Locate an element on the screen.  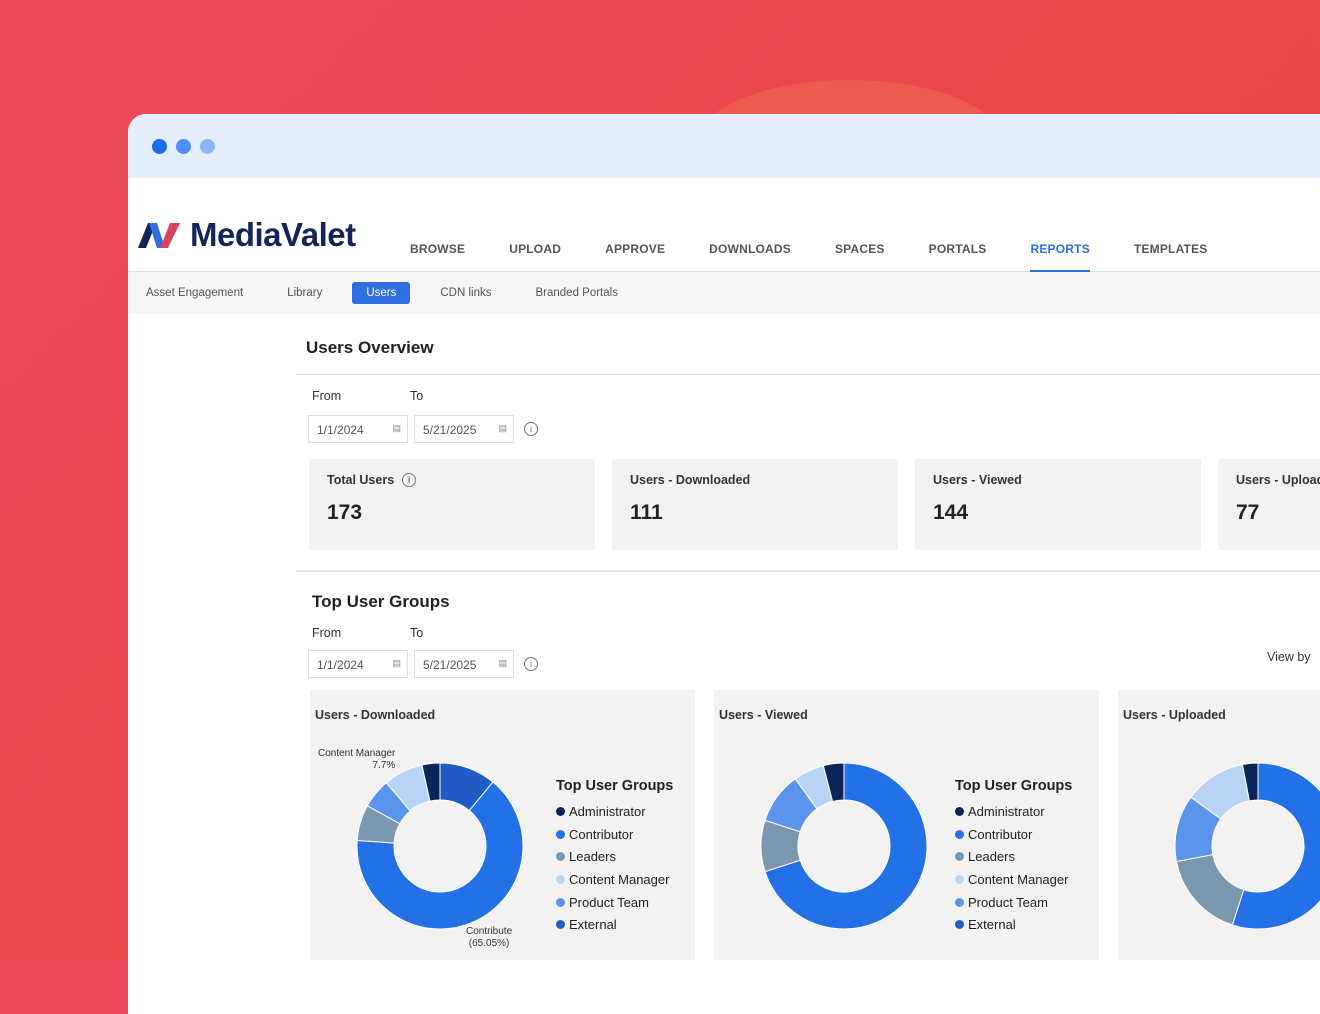
groups-from-date-input: 1/1/2024 ▤ is located at coordinates (358, 664).